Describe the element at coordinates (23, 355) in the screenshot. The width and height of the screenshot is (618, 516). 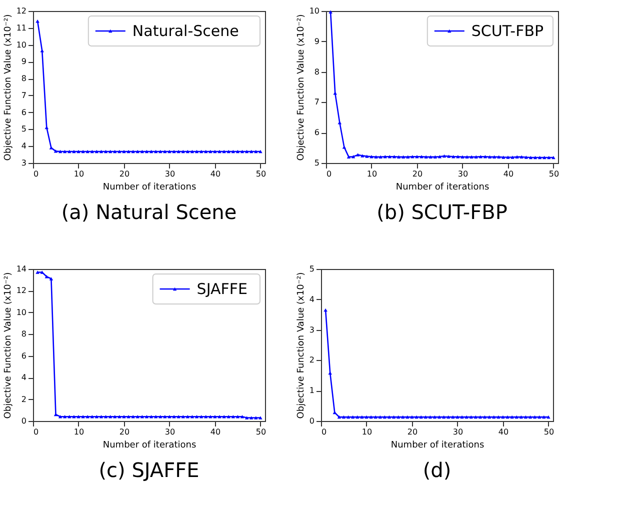
I see `y-tick-label: 6` at that location.